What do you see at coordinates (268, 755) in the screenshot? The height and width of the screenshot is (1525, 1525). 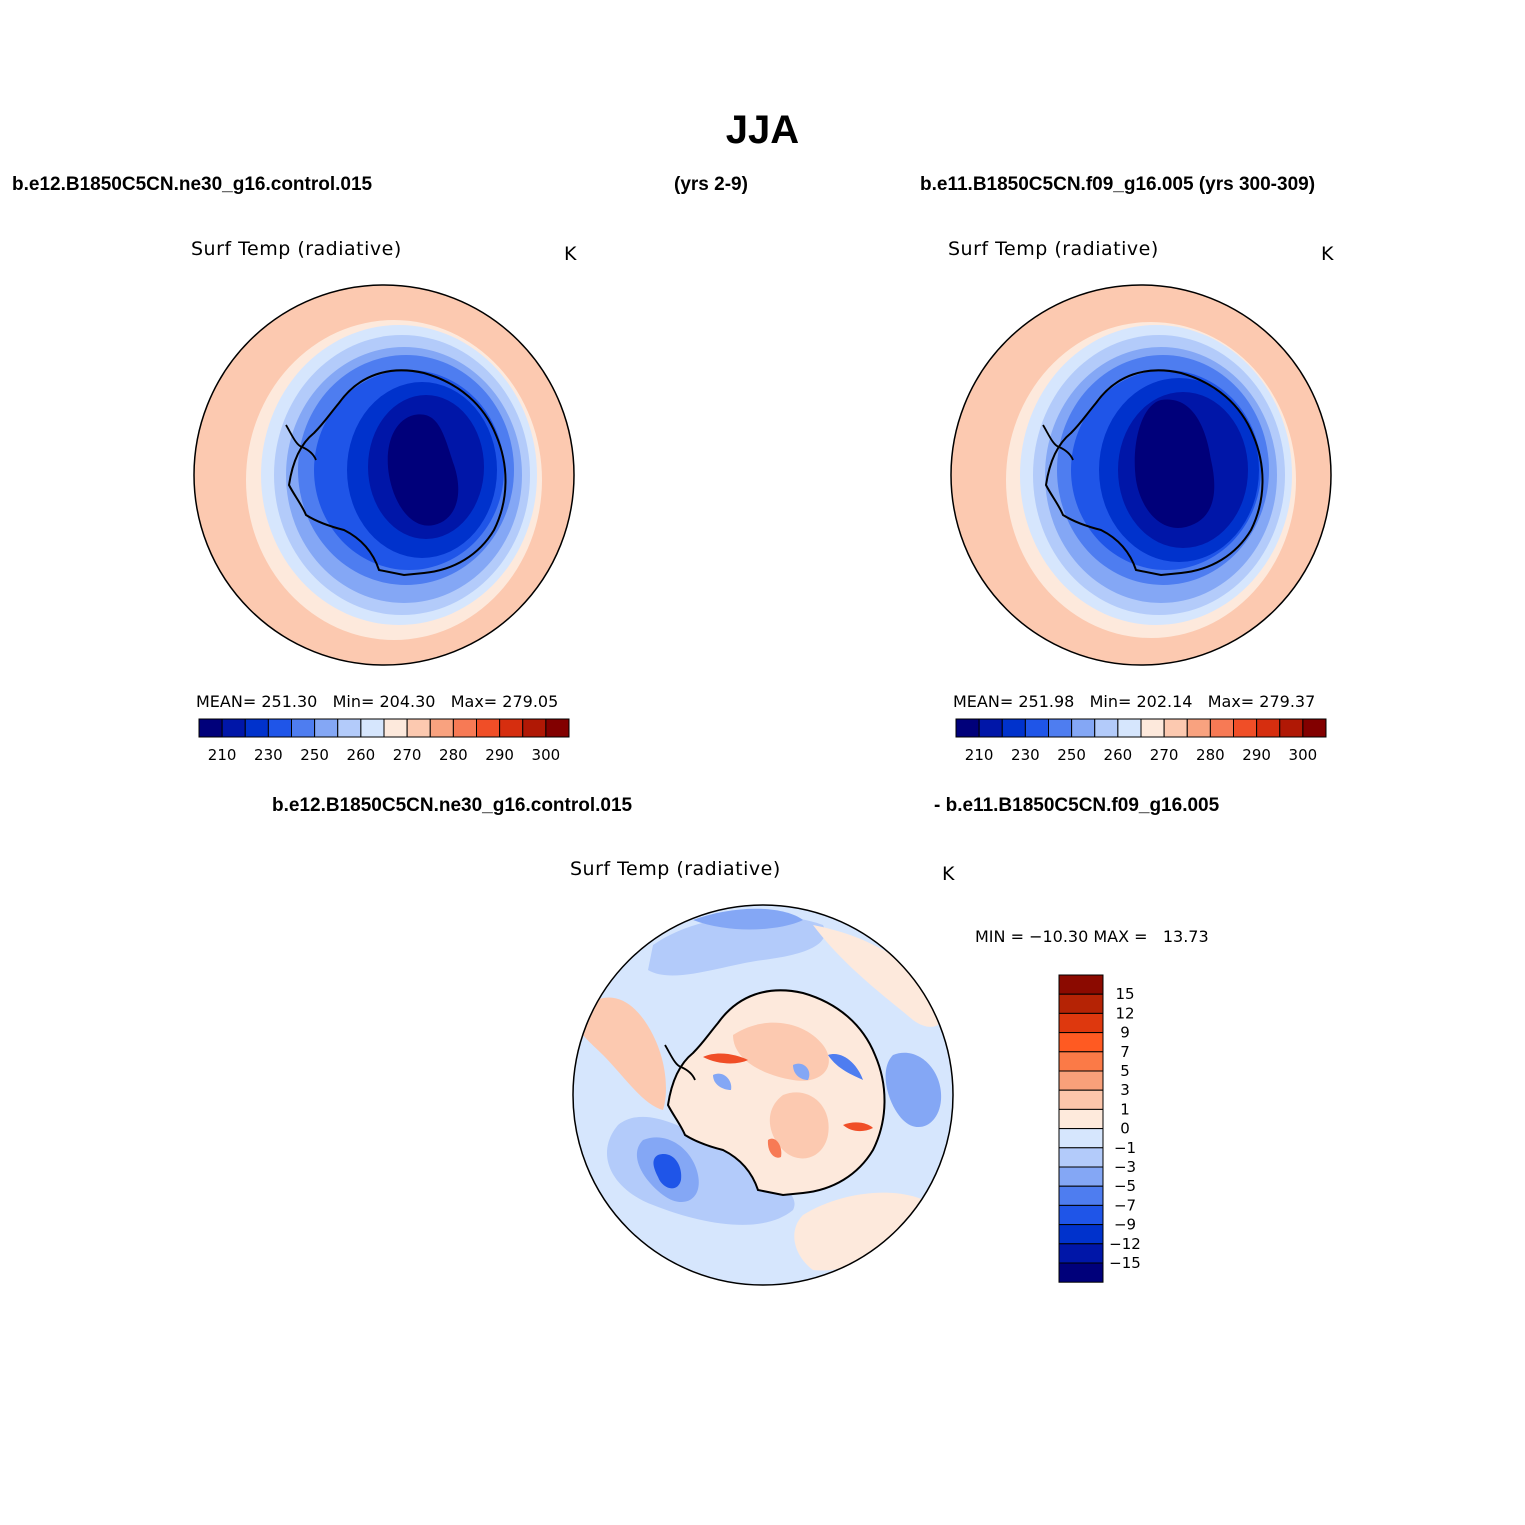 I see `top-left-colorbar-tick-label: 230` at bounding box center [268, 755].